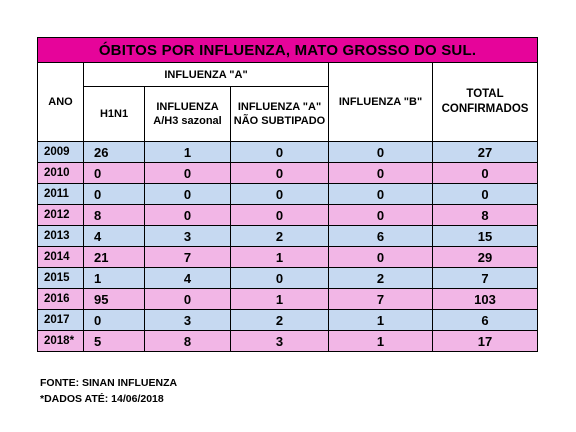 The width and height of the screenshot is (576, 432). Describe the element at coordinates (60, 278) in the screenshot. I see `cell-year: 2015` at that location.